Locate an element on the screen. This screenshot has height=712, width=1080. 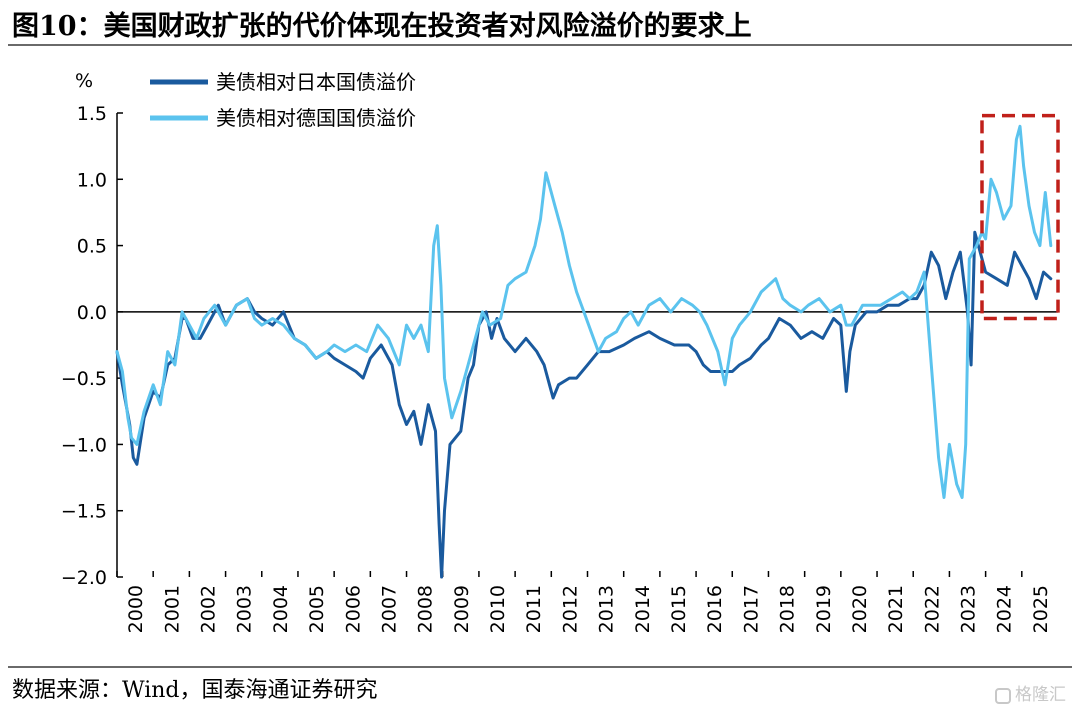
x-tick-label: 2005 is located at coordinates (317, 609).